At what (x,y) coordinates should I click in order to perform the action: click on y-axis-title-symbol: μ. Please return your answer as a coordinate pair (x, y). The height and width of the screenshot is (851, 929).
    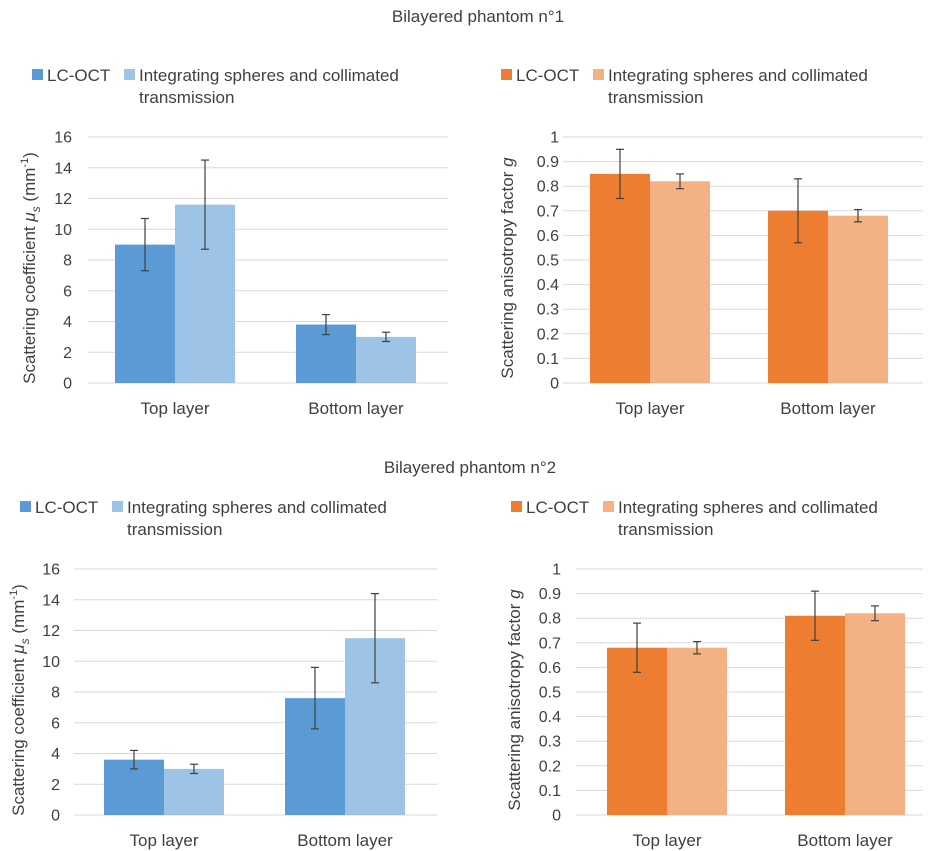
    Looking at the image, I should click on (29, 217).